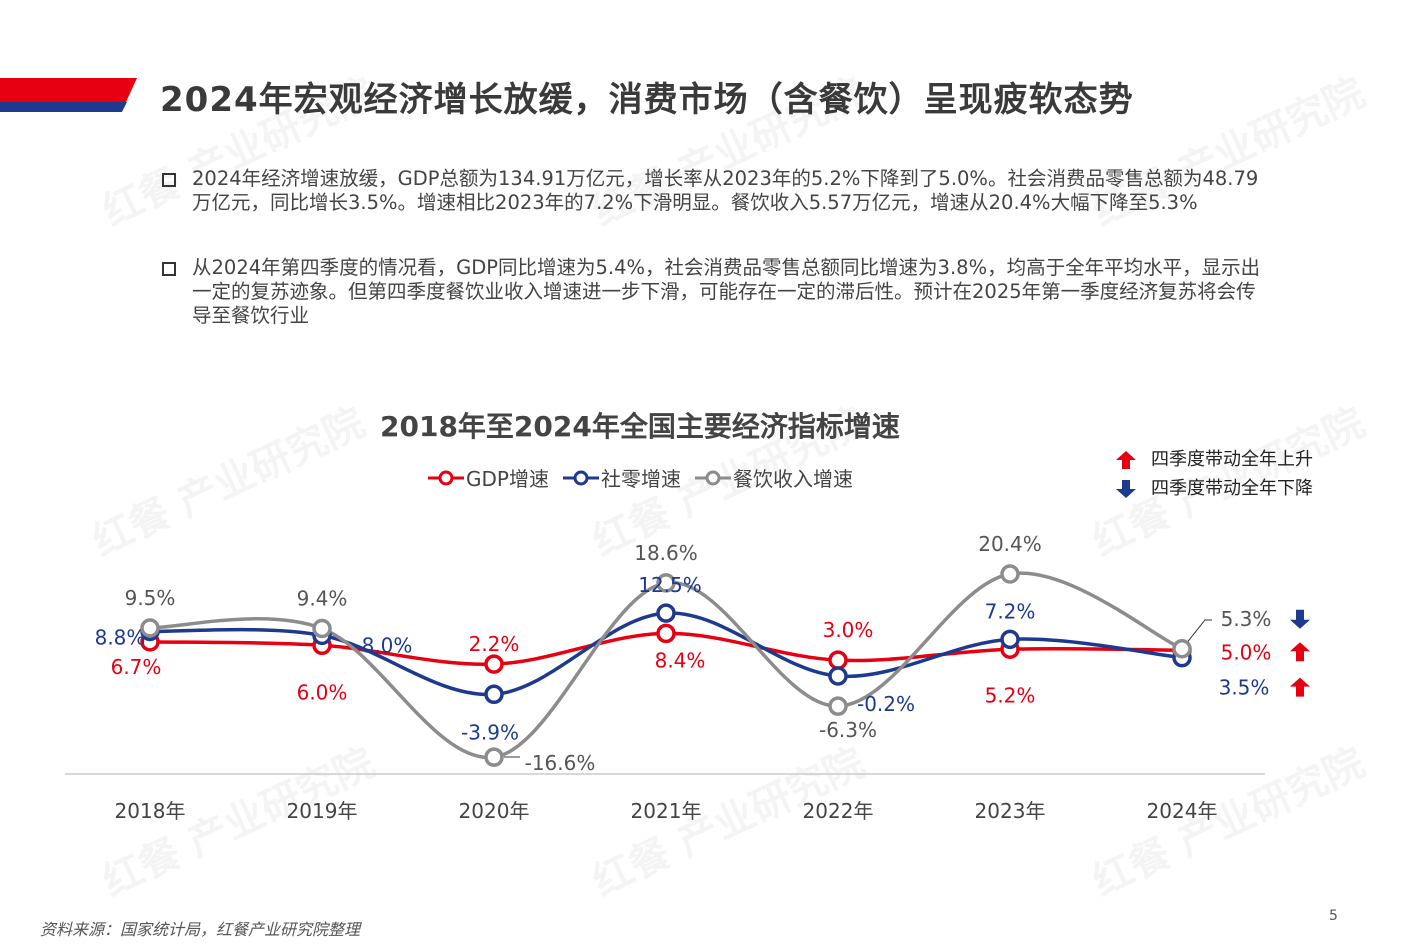 The height and width of the screenshot is (945, 1417). What do you see at coordinates (68, 90) in the screenshot?
I see `header-accent-red` at bounding box center [68, 90].